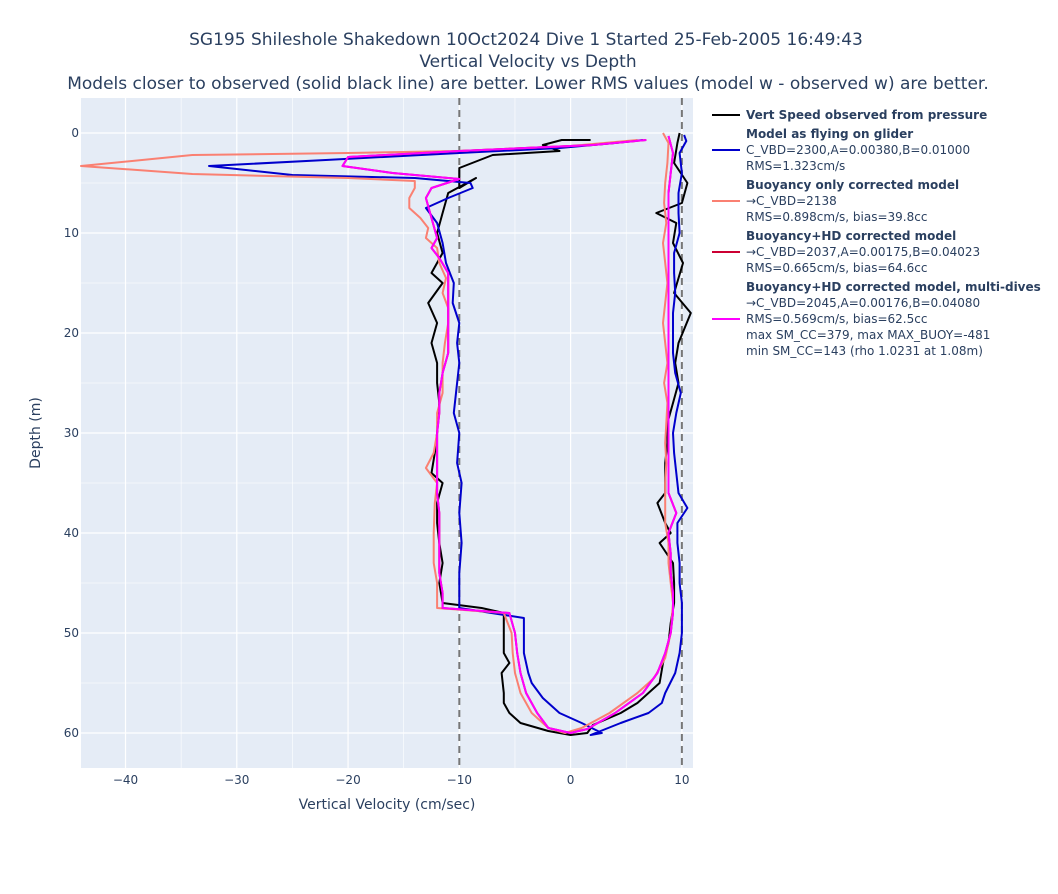 The width and height of the screenshot is (1058, 894). What do you see at coordinates (681, 780) in the screenshot?
I see `x-tick-label: 10` at bounding box center [681, 780].